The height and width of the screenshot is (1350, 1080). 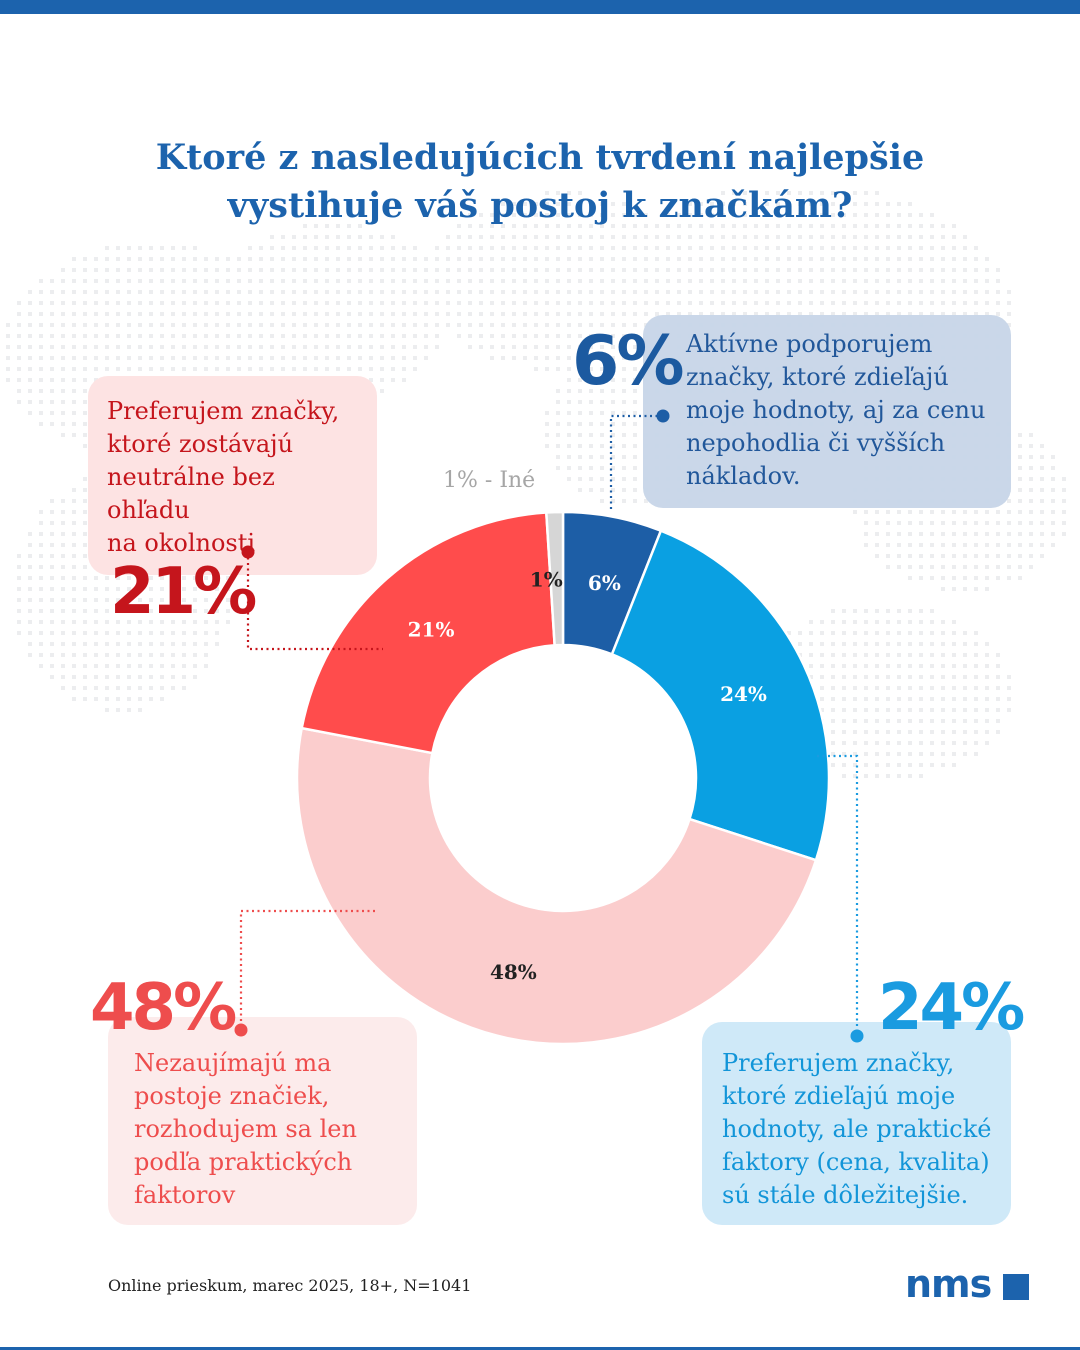 I want to click on callout-line: ktoré zostávajú, so click(x=200, y=444).